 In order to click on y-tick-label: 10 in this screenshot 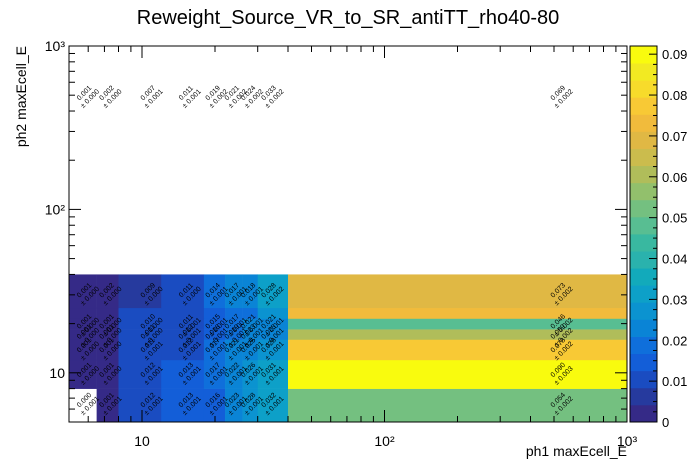, I will do `click(57, 373)`.